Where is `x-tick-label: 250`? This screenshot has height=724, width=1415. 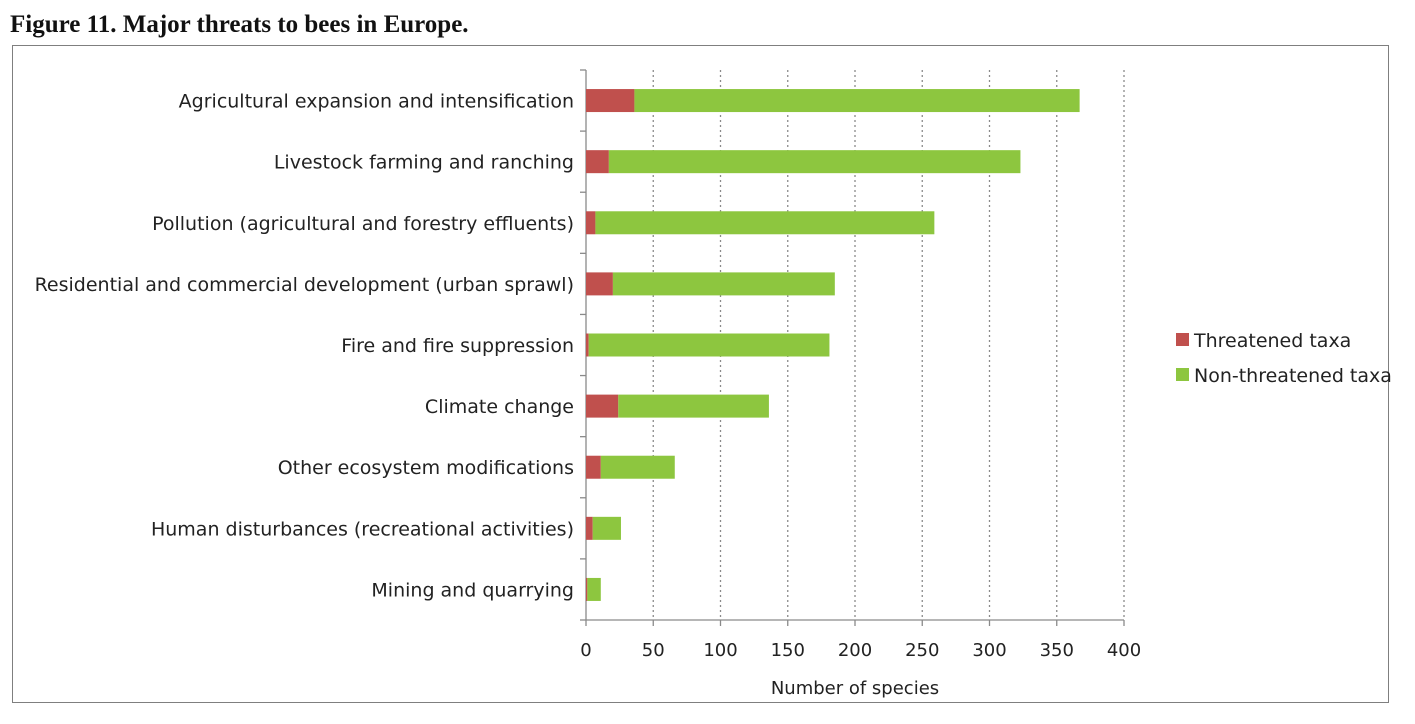
x-tick-label: 250 is located at coordinates (922, 650).